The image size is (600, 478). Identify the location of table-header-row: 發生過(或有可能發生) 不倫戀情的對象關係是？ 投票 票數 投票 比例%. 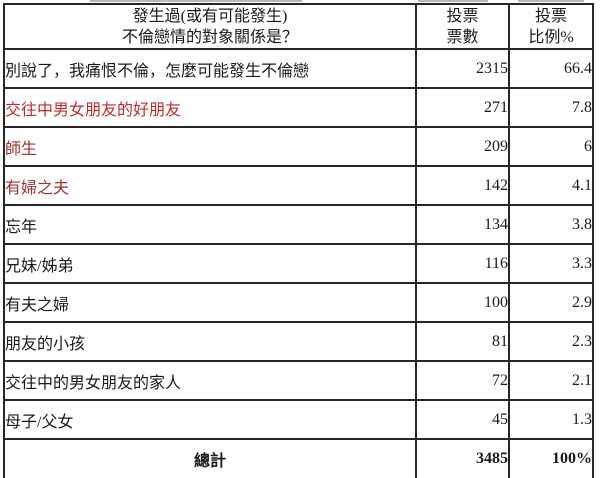
(298, 26).